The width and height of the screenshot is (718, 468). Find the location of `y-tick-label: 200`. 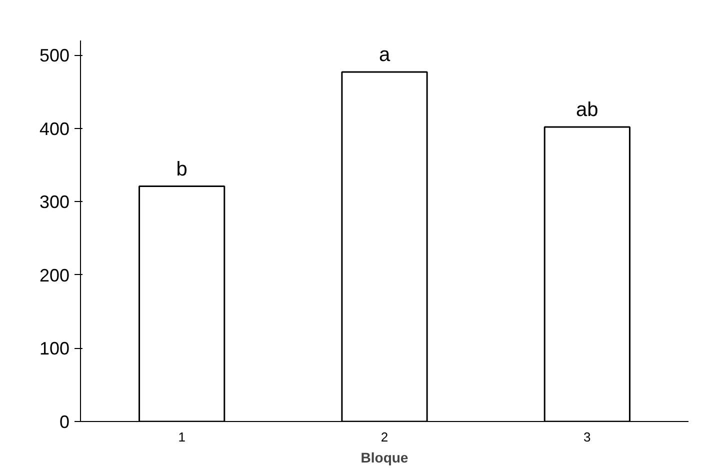

y-tick-label: 200 is located at coordinates (54, 275).